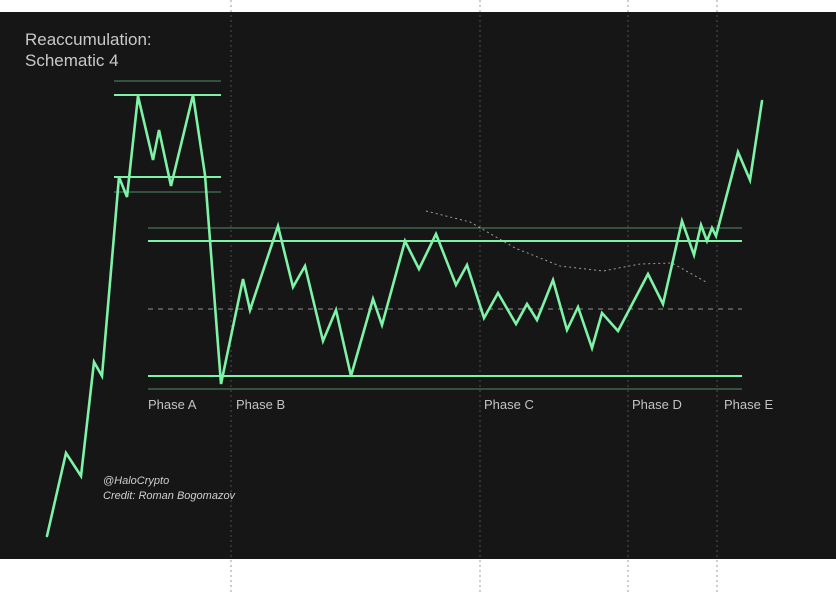 The width and height of the screenshot is (836, 593). What do you see at coordinates (88, 39) in the screenshot?
I see `chart-title-line-1: Reaccumulation:` at bounding box center [88, 39].